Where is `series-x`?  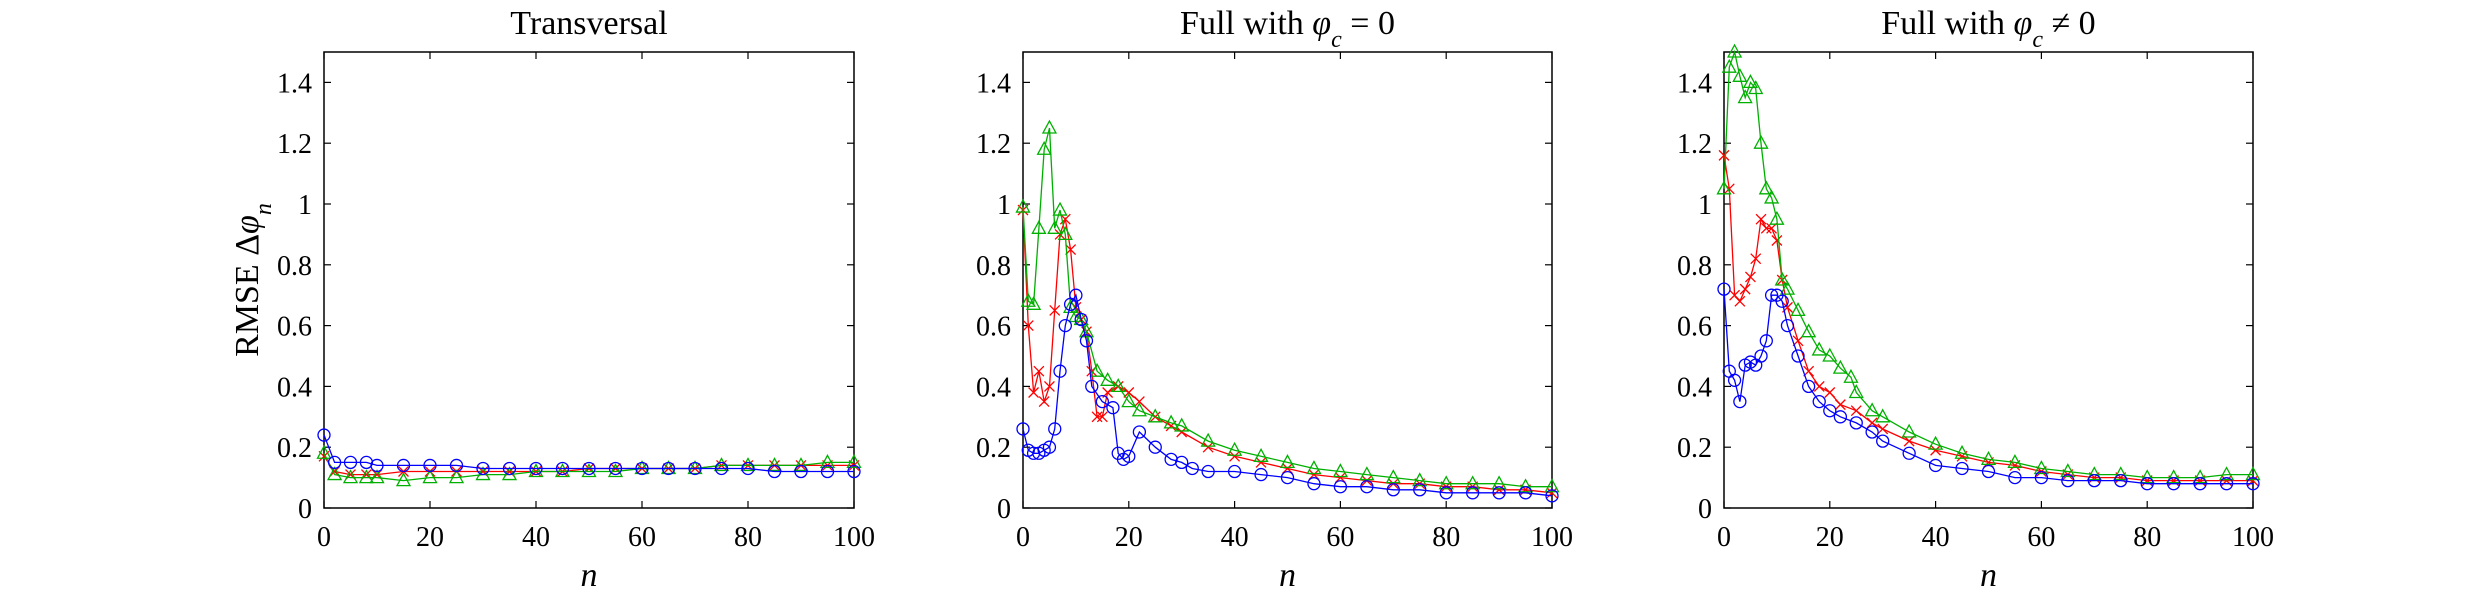
series-x is located at coordinates (1287, 351).